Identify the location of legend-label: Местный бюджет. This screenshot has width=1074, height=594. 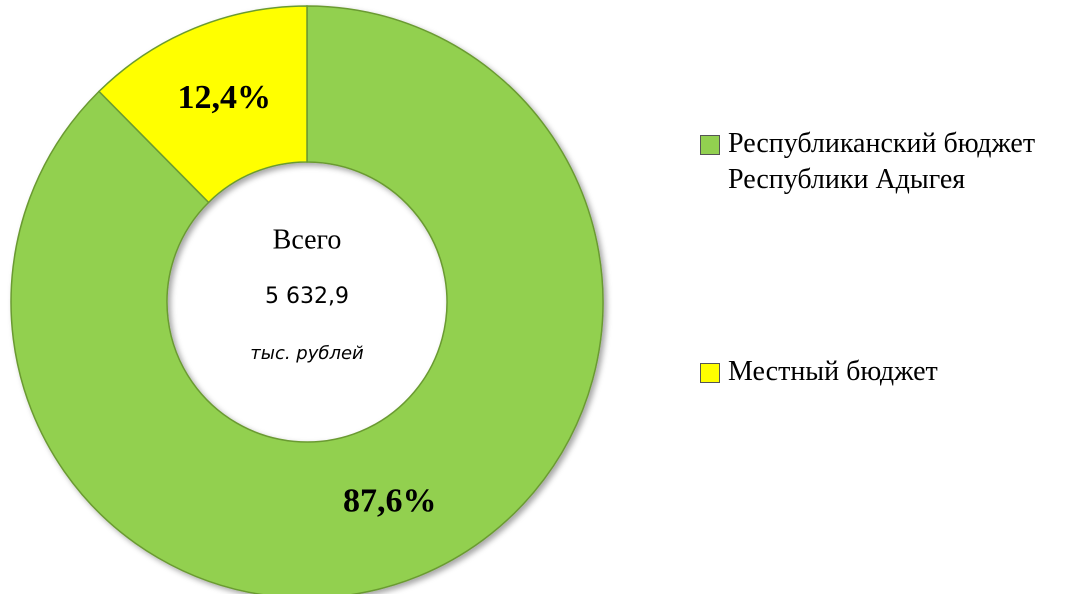
(833, 371).